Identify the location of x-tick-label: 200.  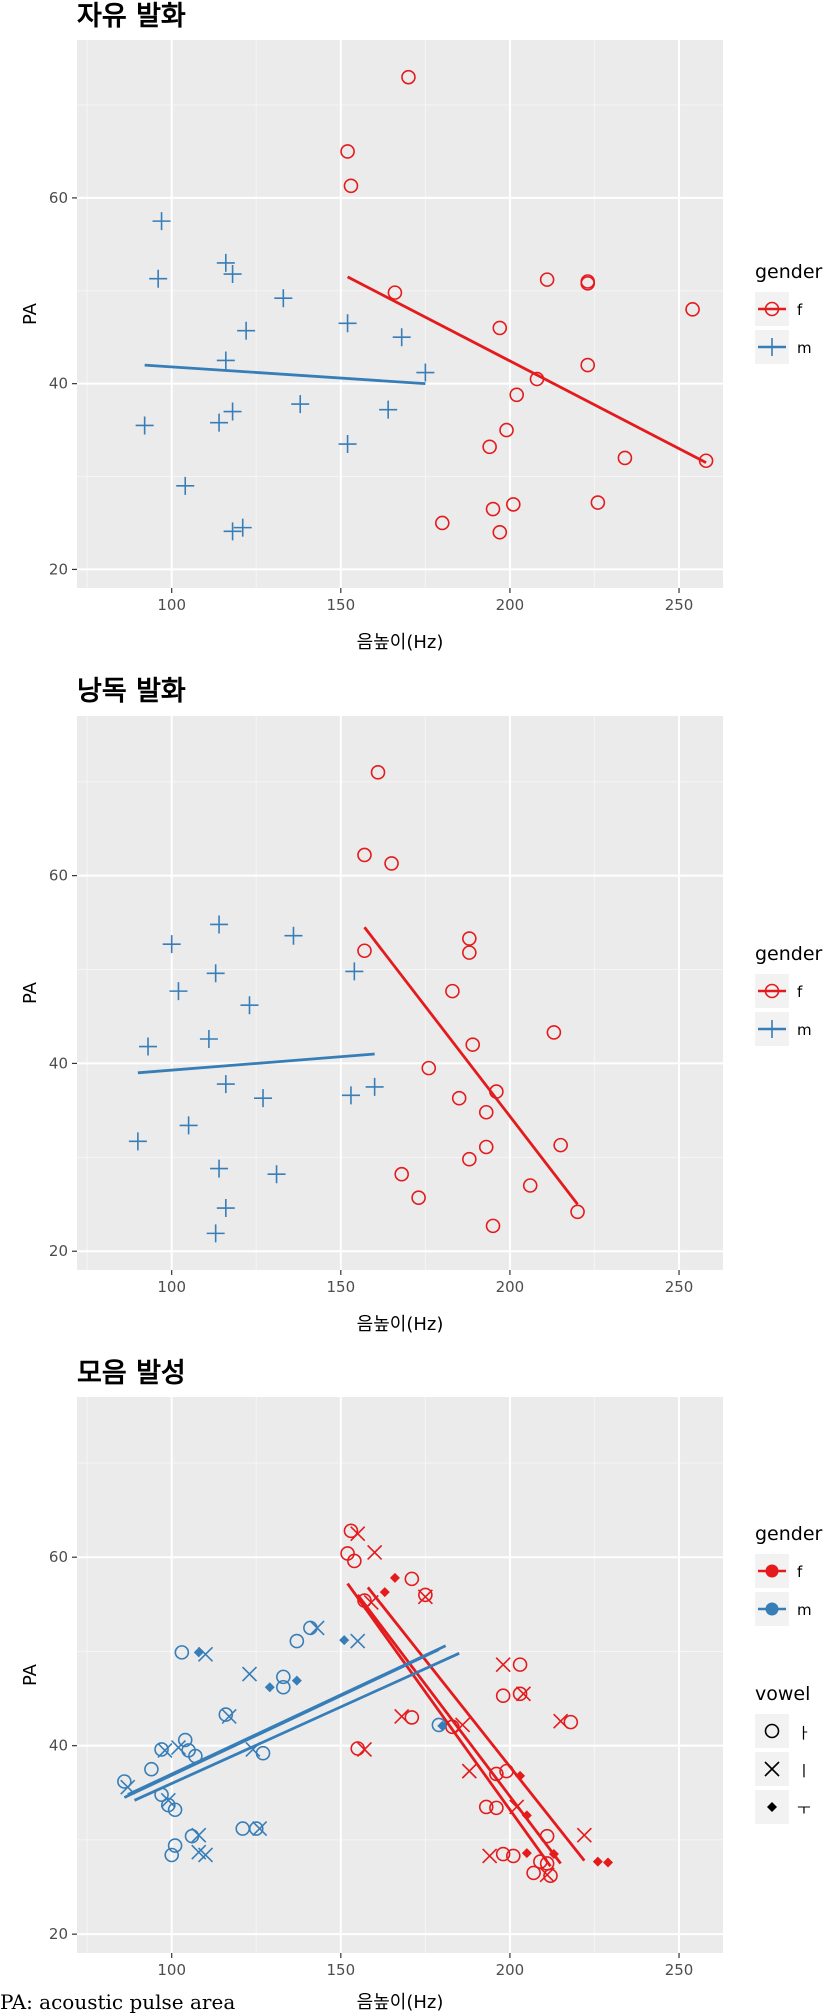
(510, 1287).